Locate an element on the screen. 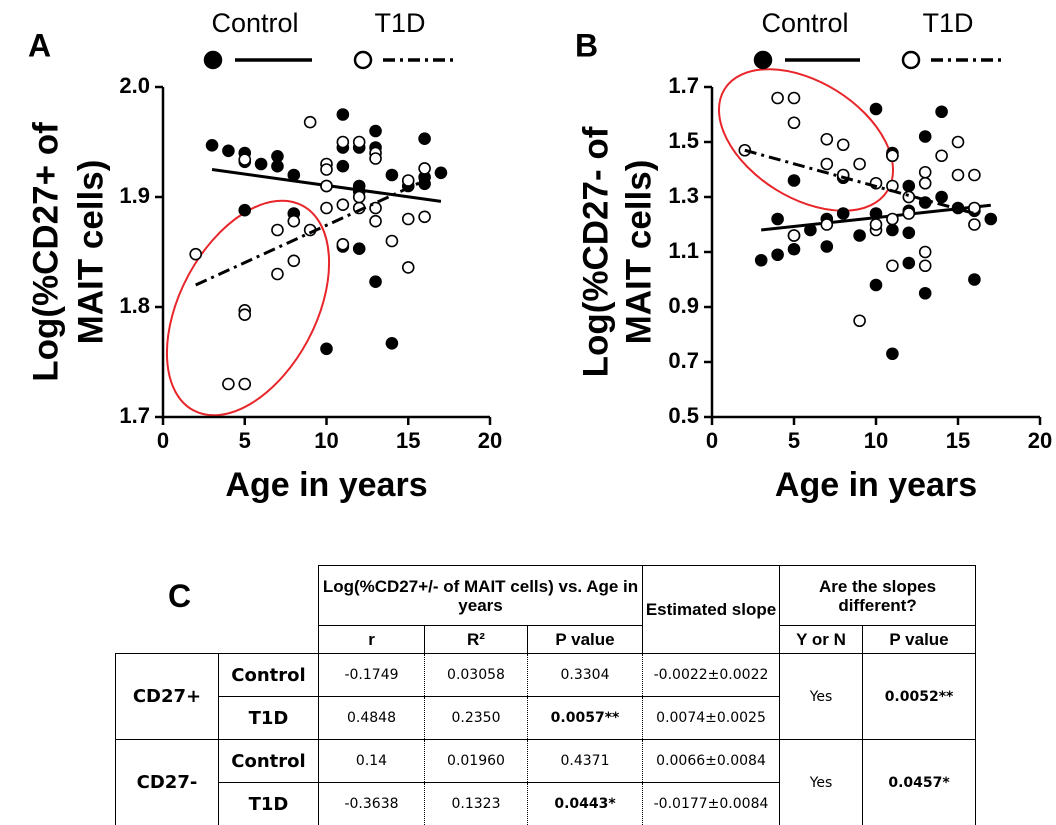 The width and height of the screenshot is (1056, 825). table-cell: 0.0052** is located at coordinates (919, 696).